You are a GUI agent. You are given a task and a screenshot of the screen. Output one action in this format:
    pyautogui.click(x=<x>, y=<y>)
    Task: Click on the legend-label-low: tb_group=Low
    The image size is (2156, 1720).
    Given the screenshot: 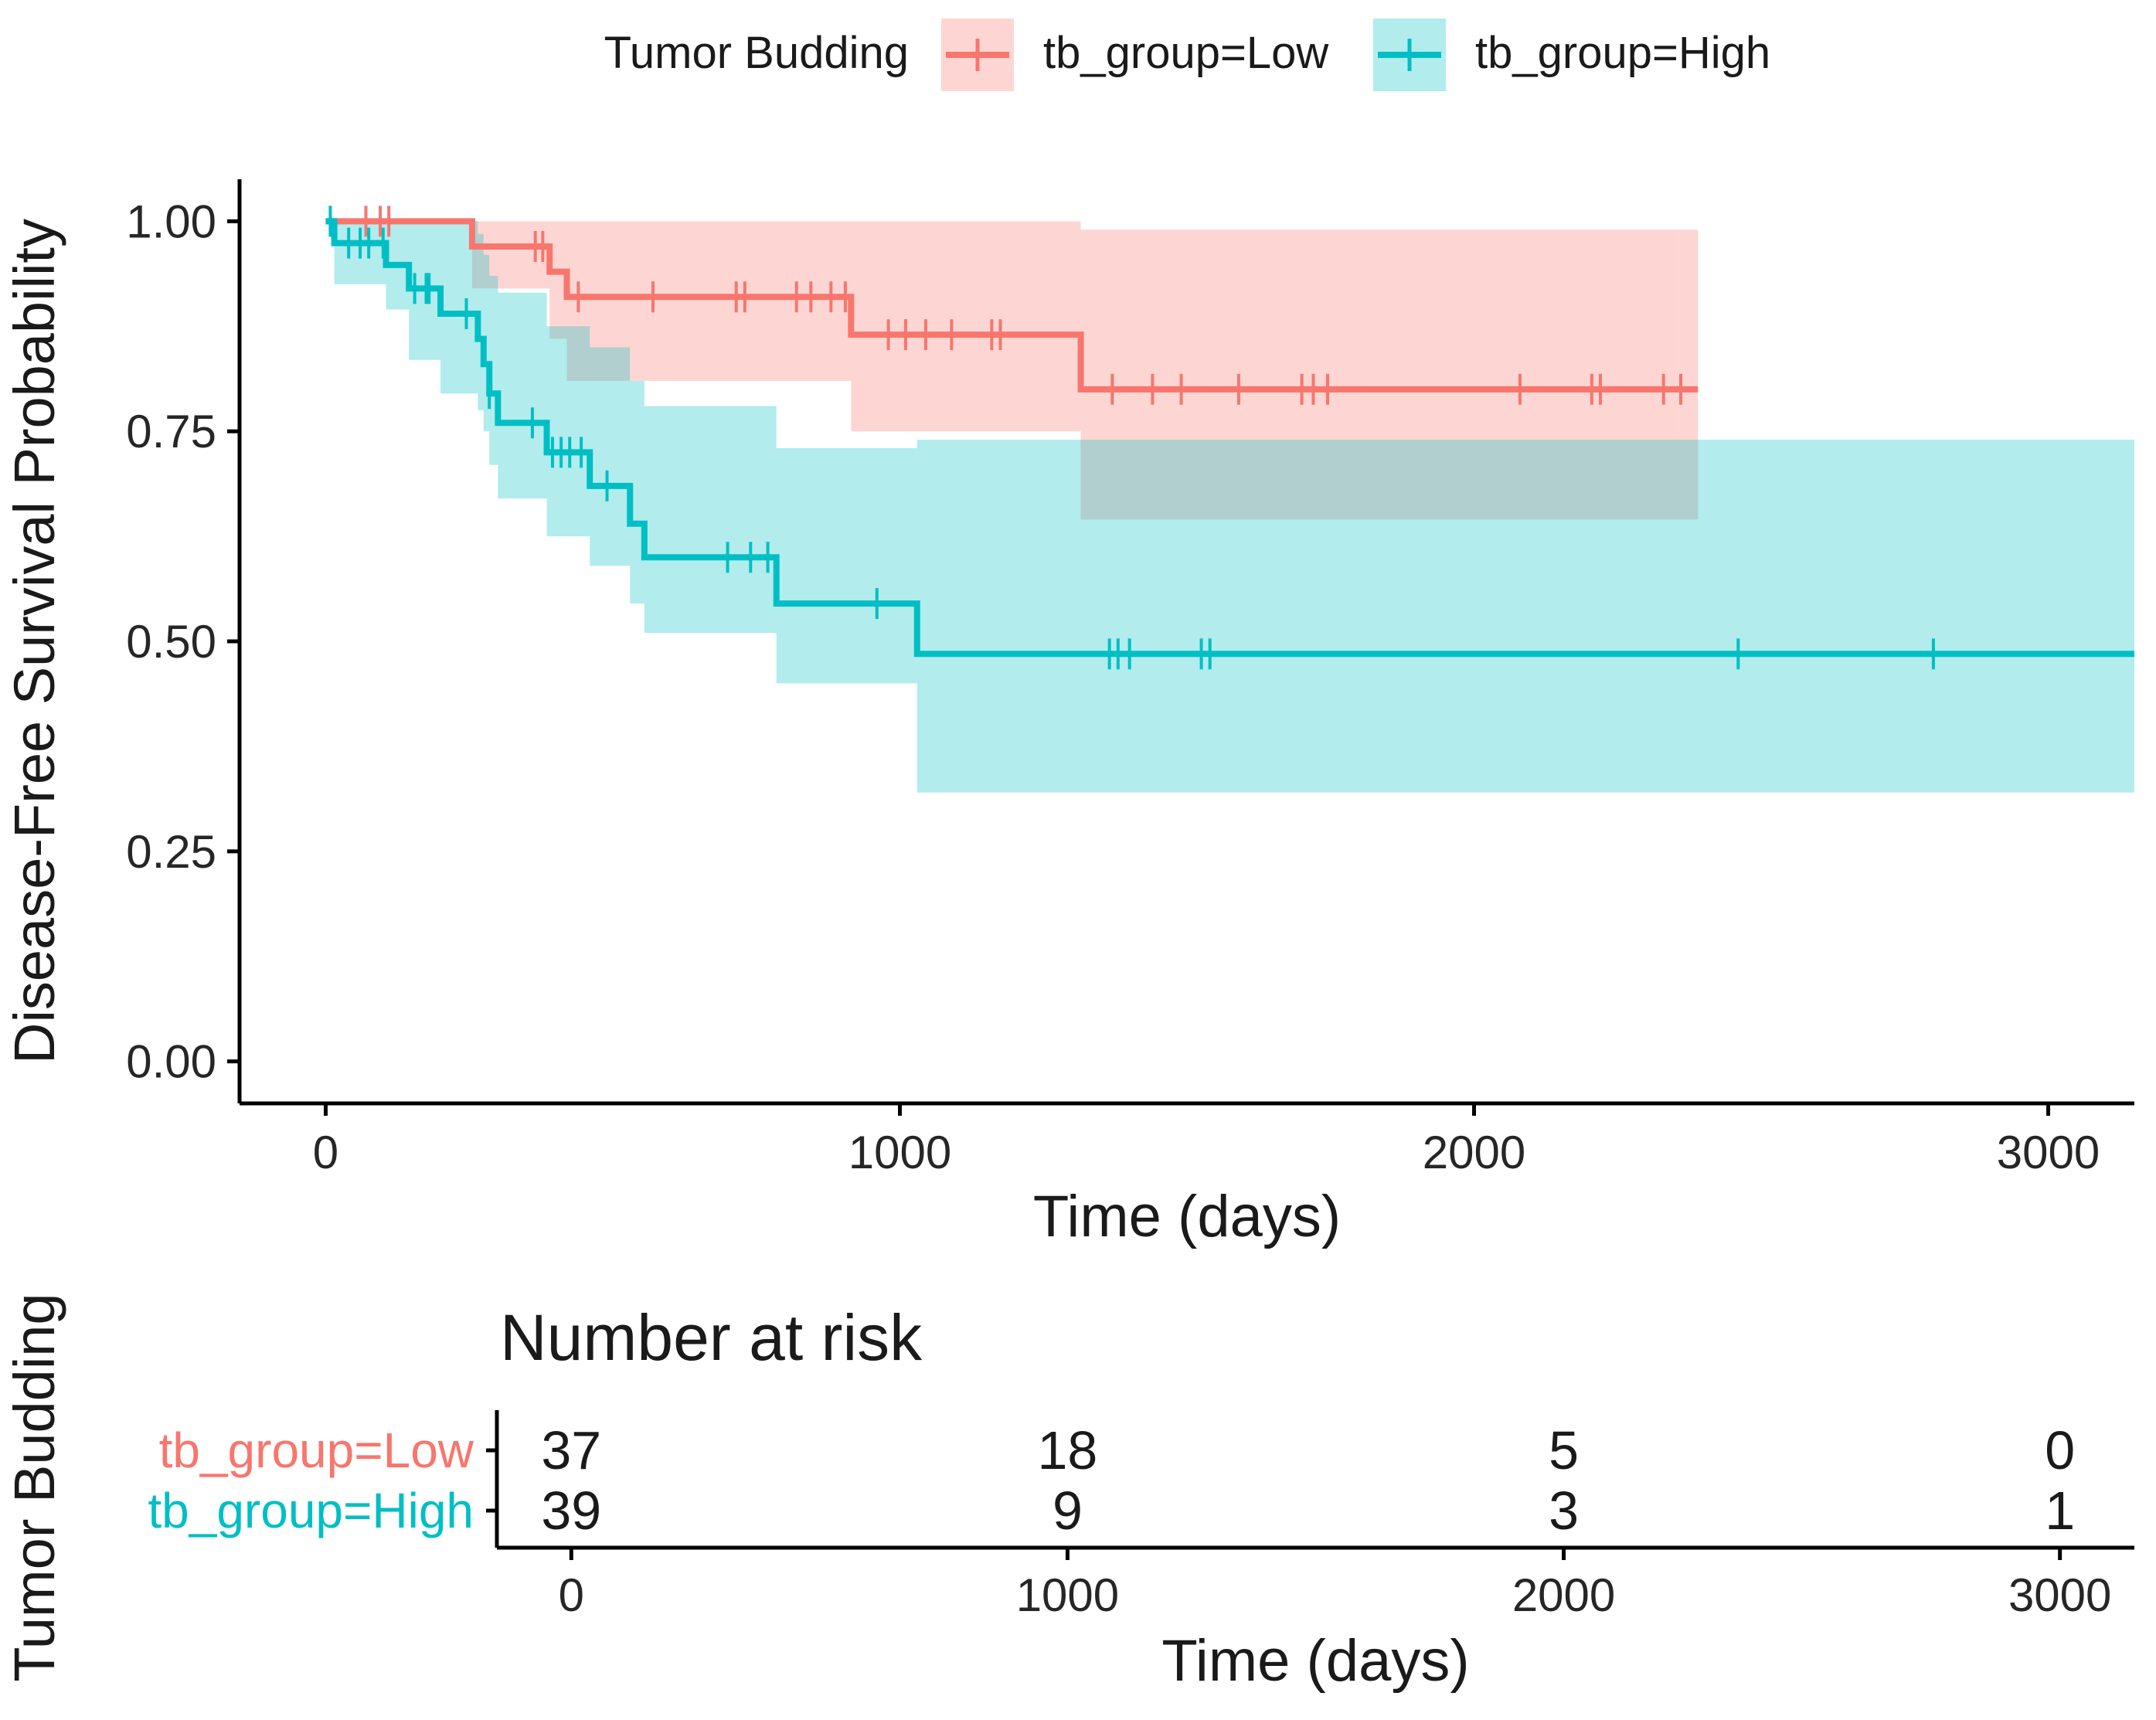 What is the action you would take?
    pyautogui.click(x=1186, y=53)
    